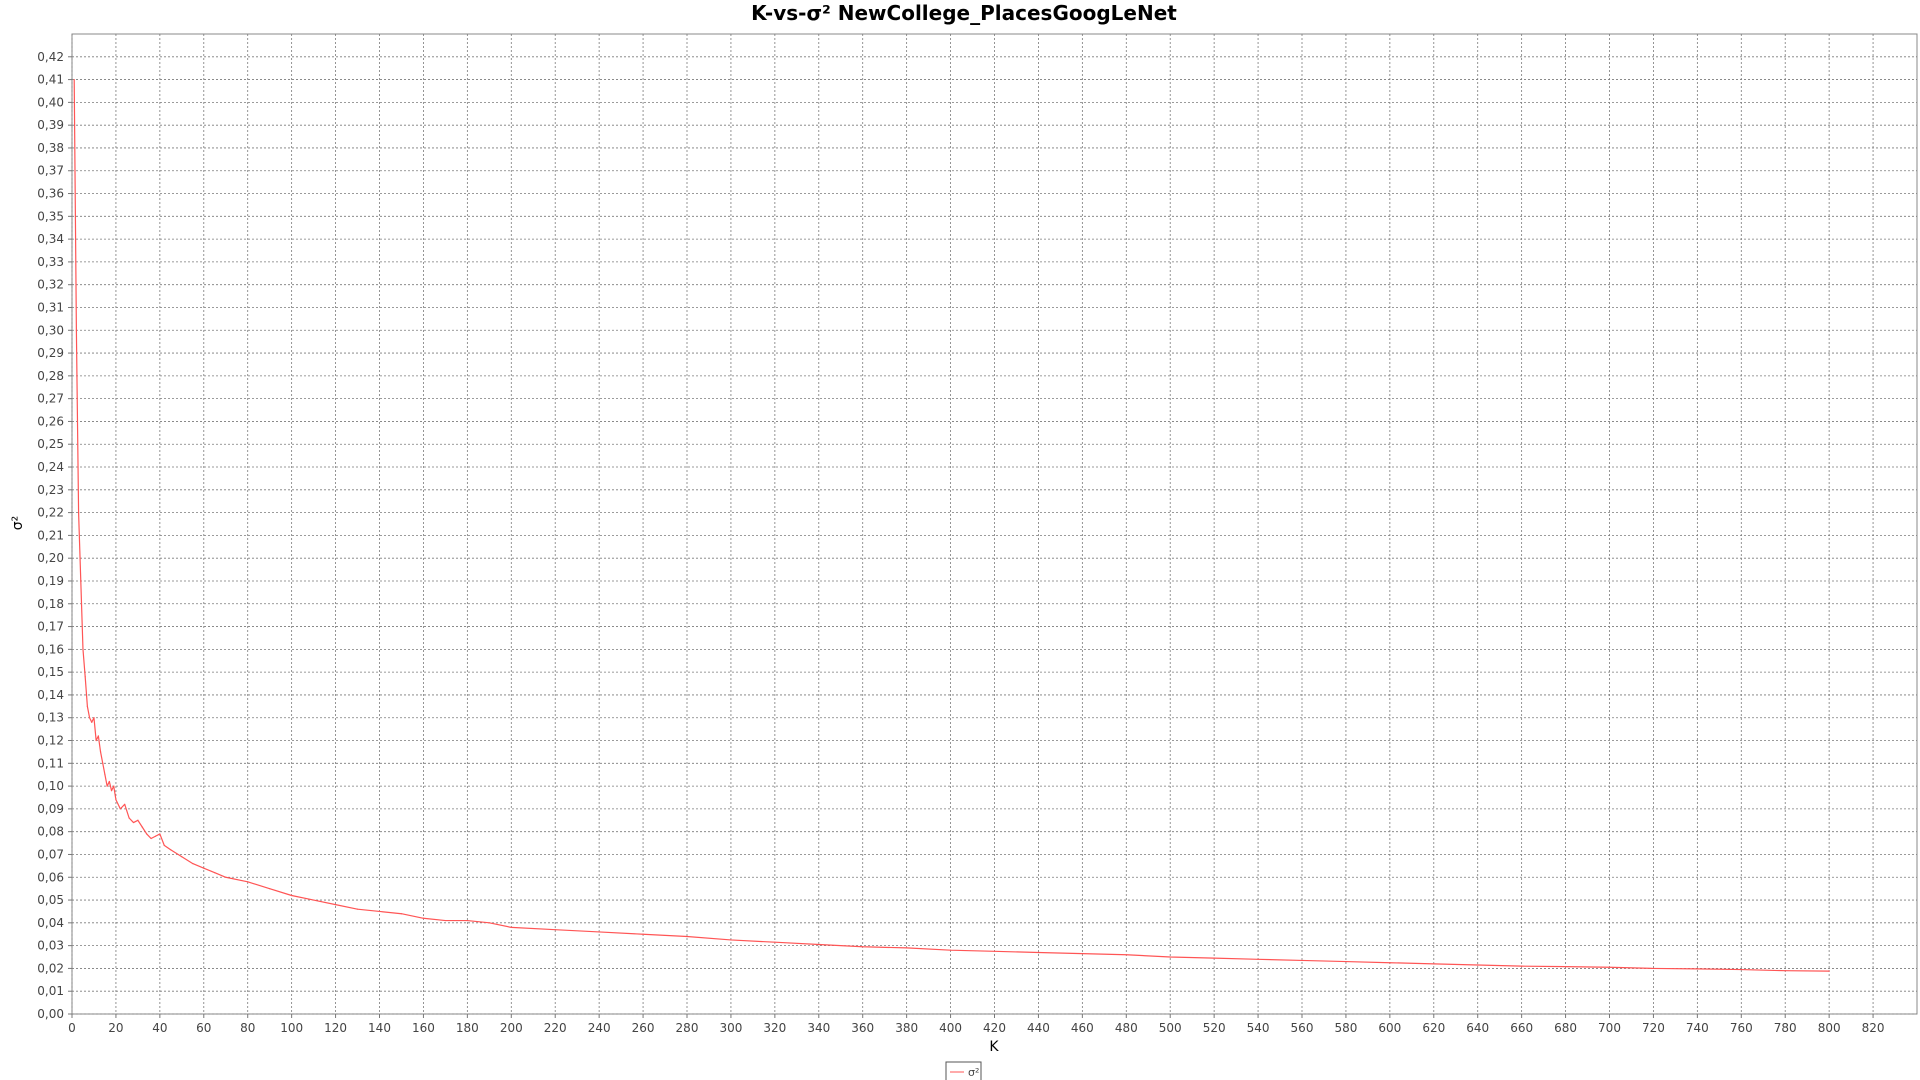 Image resolution: width=1920 pixels, height=1080 pixels. What do you see at coordinates (50, 376) in the screenshot?
I see `y-tick-label: 0,28` at bounding box center [50, 376].